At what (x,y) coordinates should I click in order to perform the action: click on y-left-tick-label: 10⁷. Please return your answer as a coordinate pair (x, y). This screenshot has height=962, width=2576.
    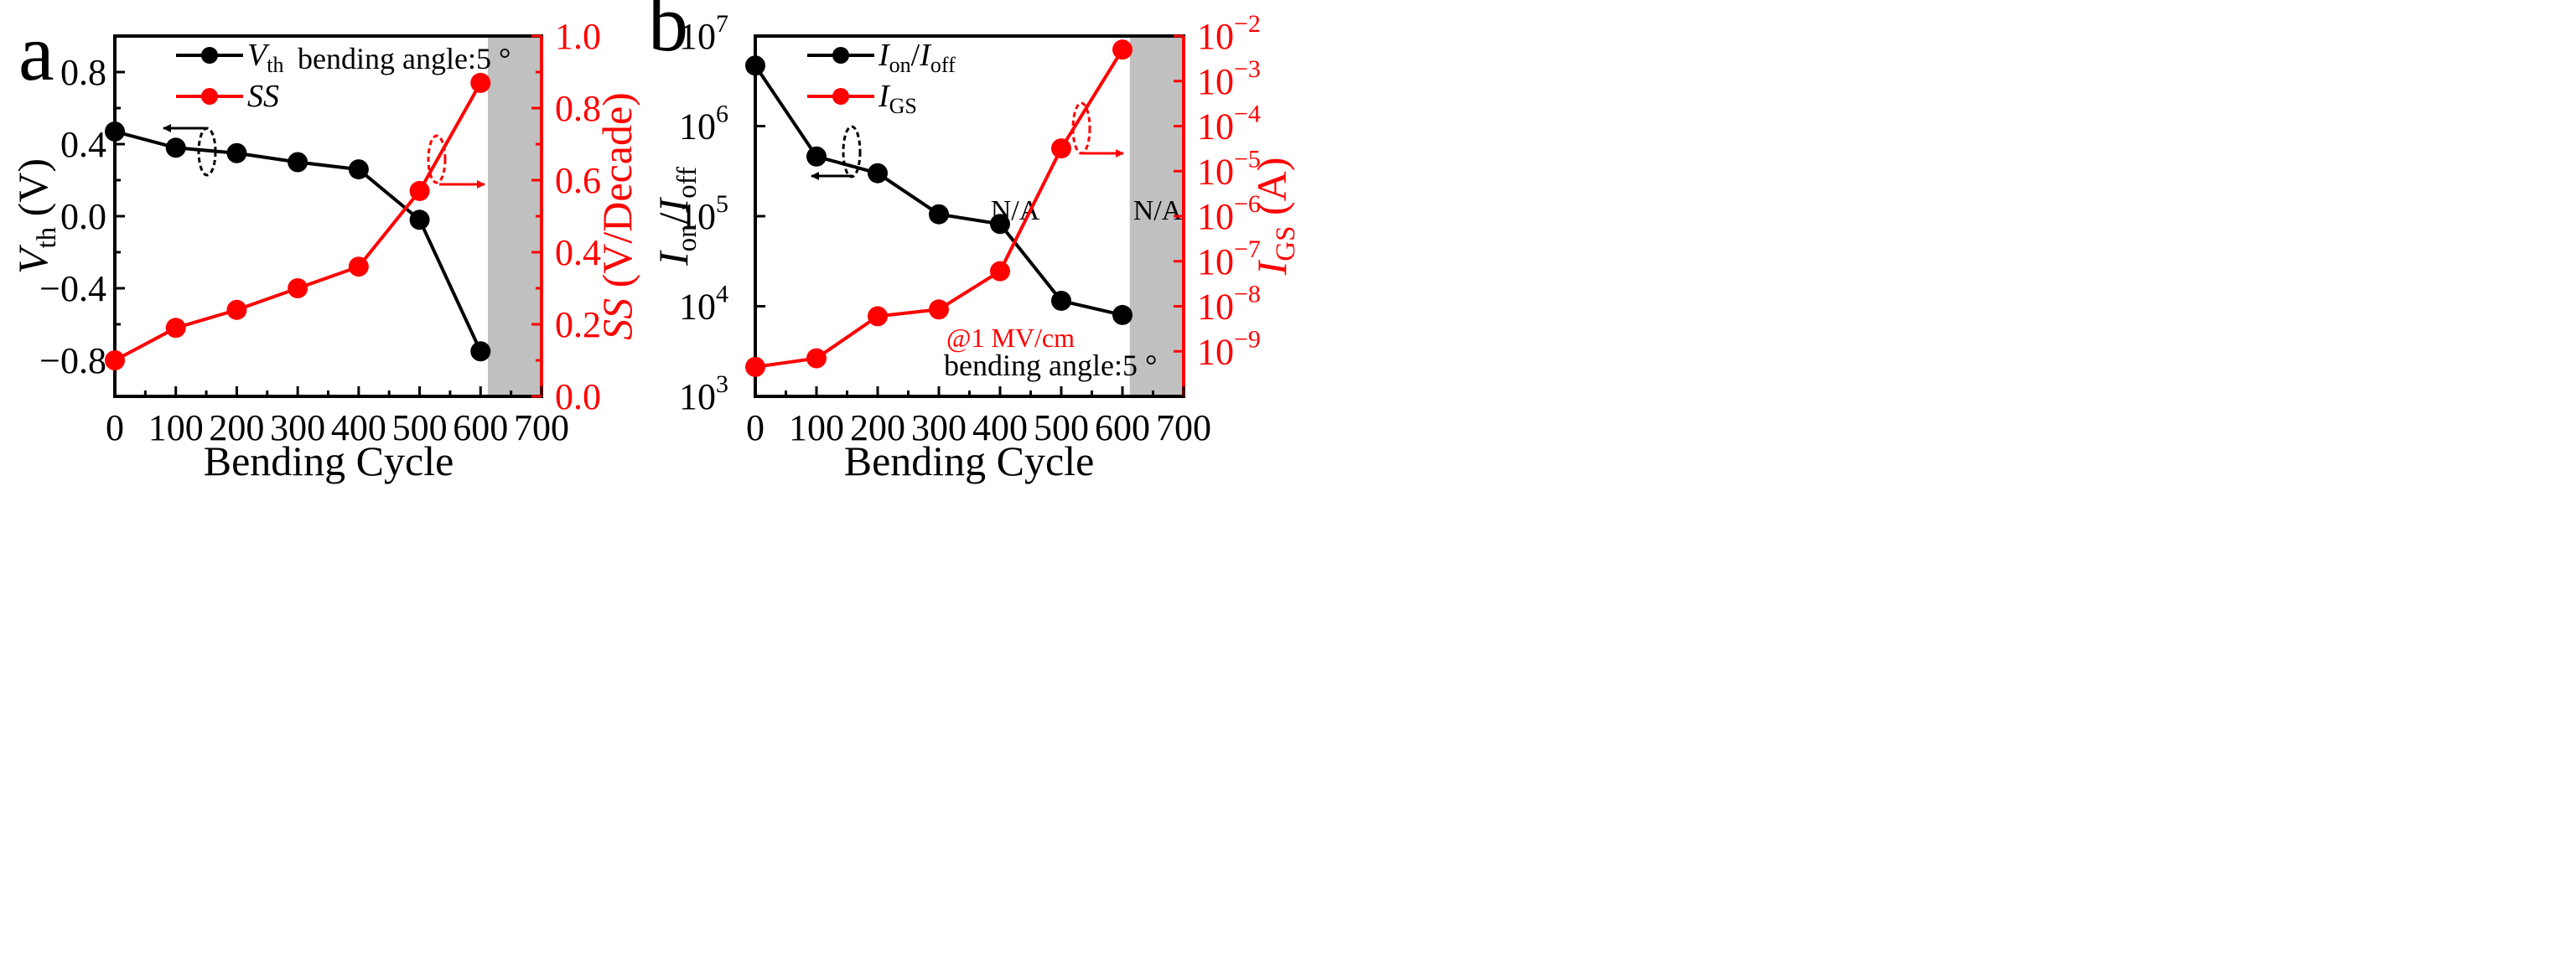
    Looking at the image, I should click on (703, 33).